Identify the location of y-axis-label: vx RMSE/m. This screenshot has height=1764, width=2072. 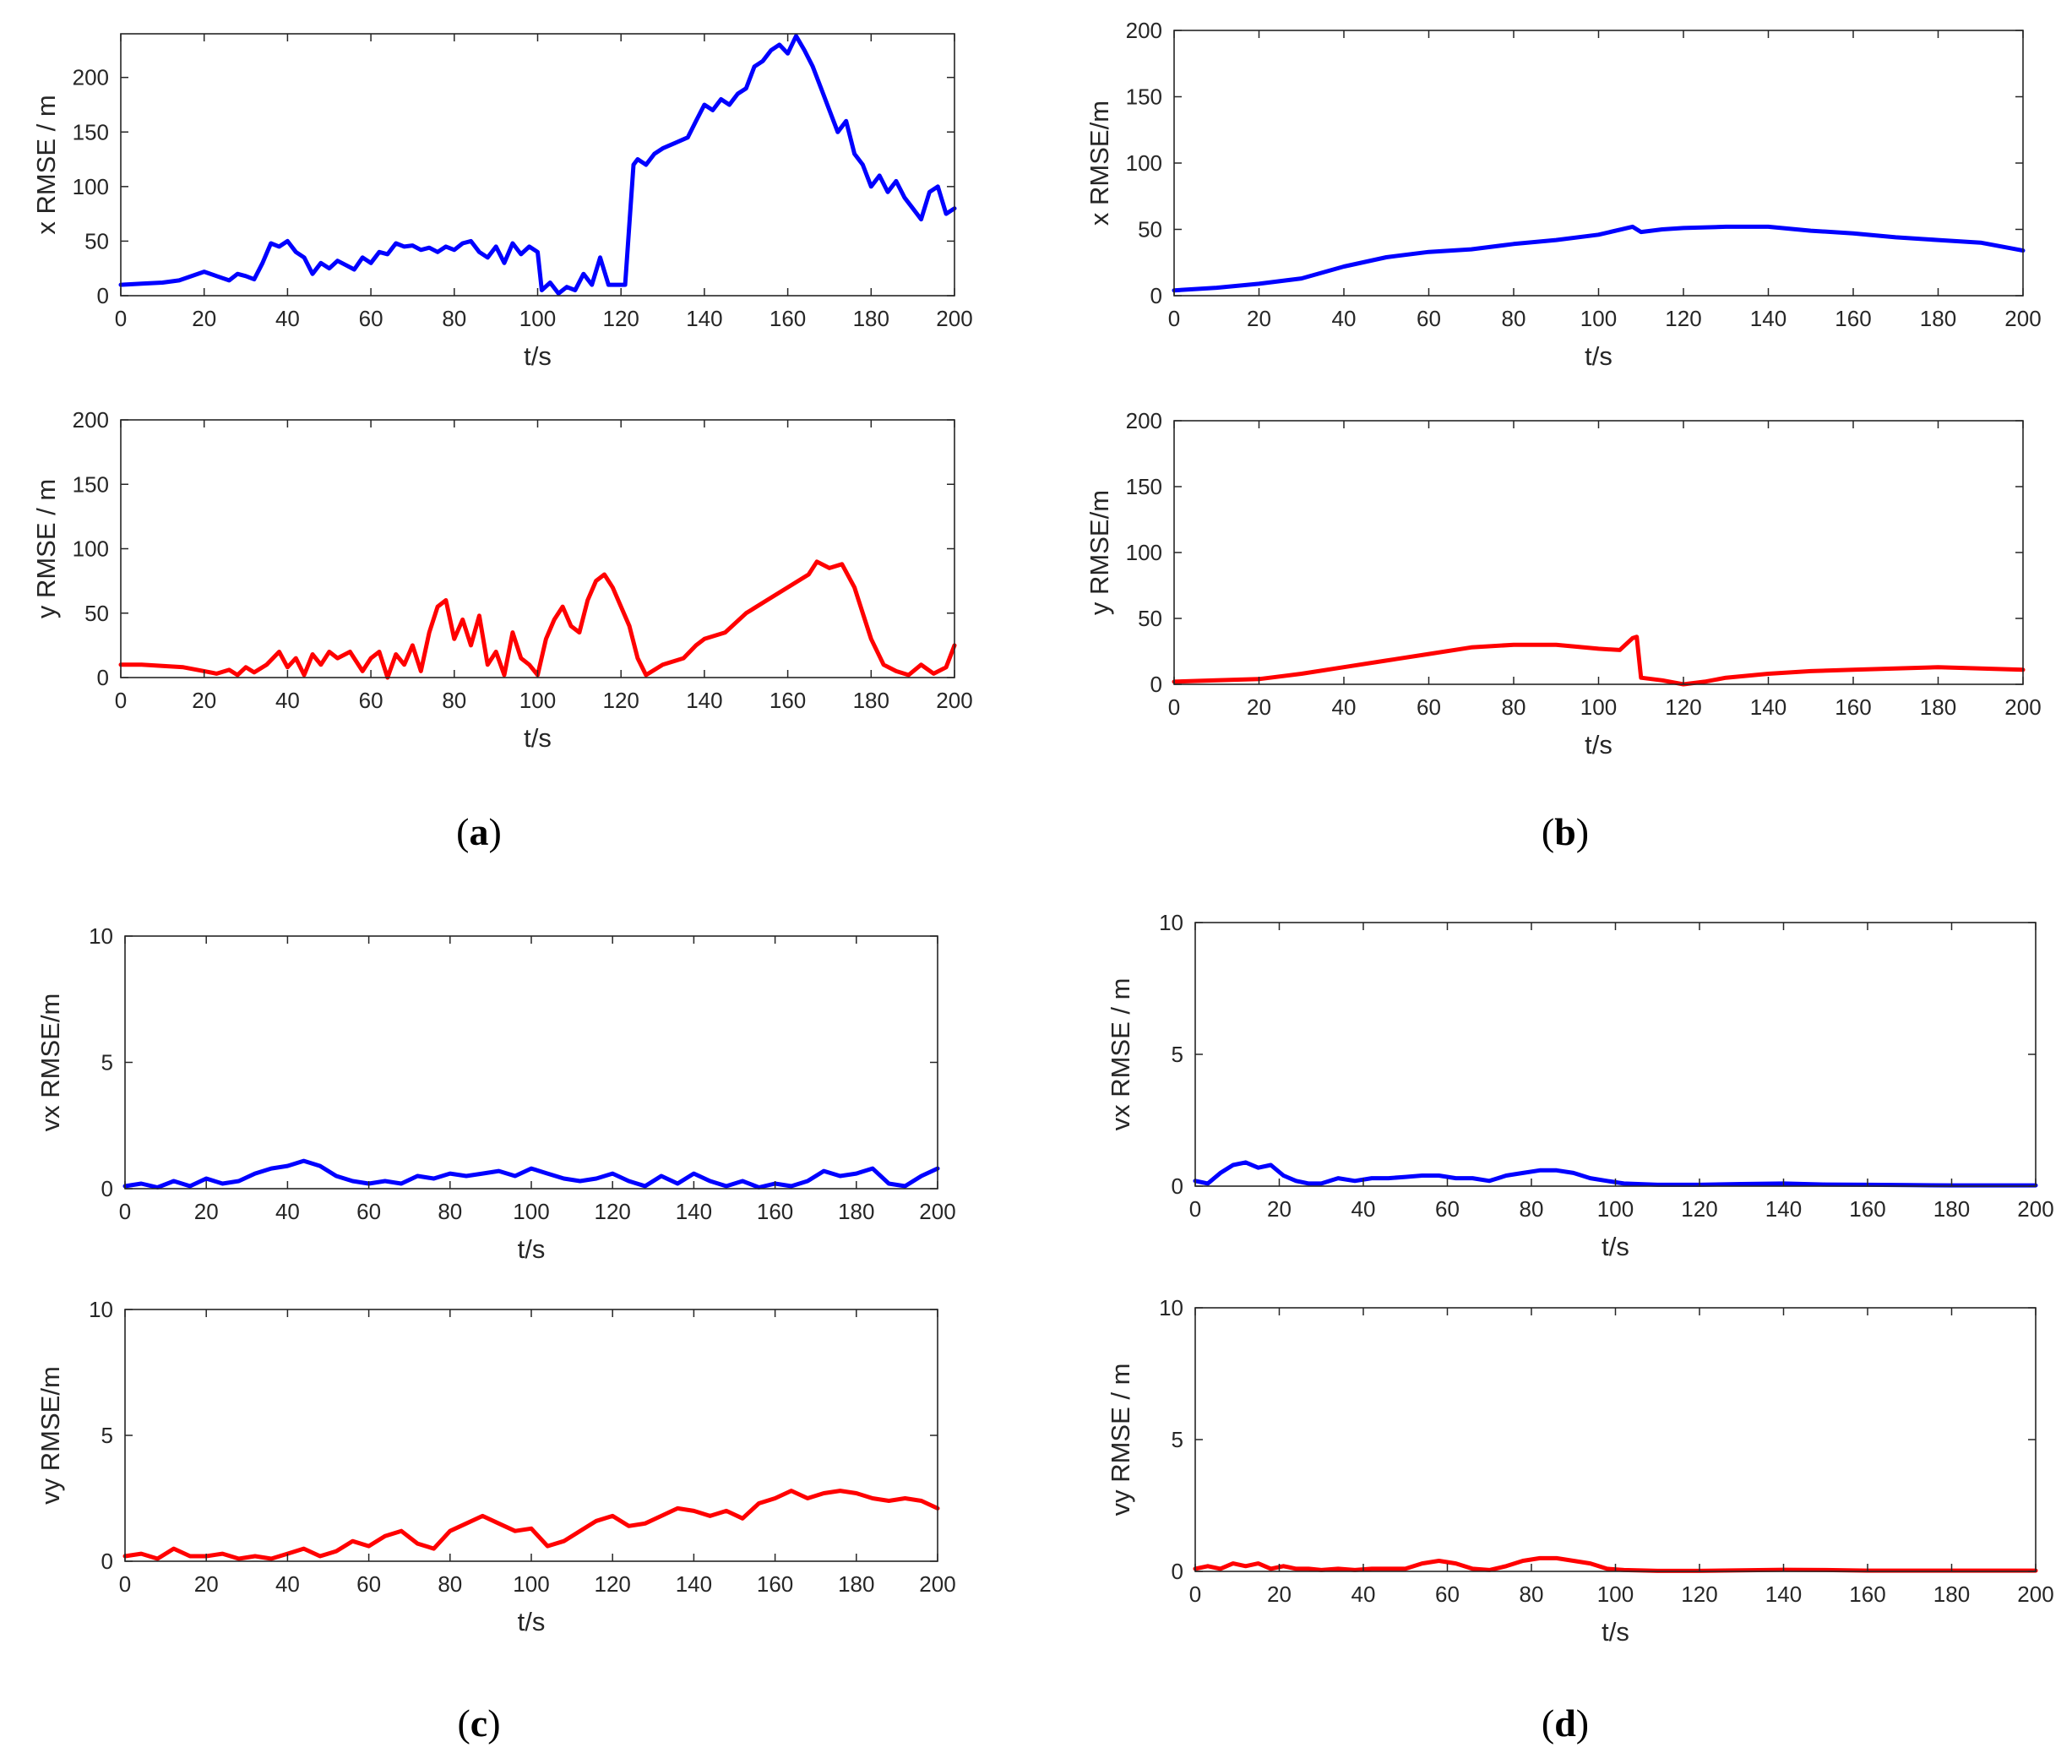
(50, 1063).